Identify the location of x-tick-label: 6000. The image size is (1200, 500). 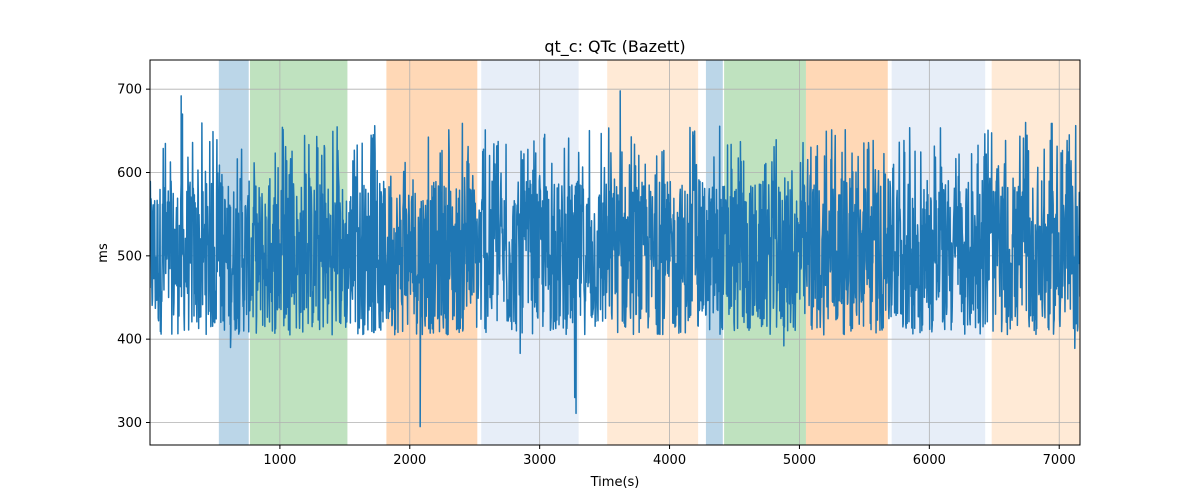
(929, 460).